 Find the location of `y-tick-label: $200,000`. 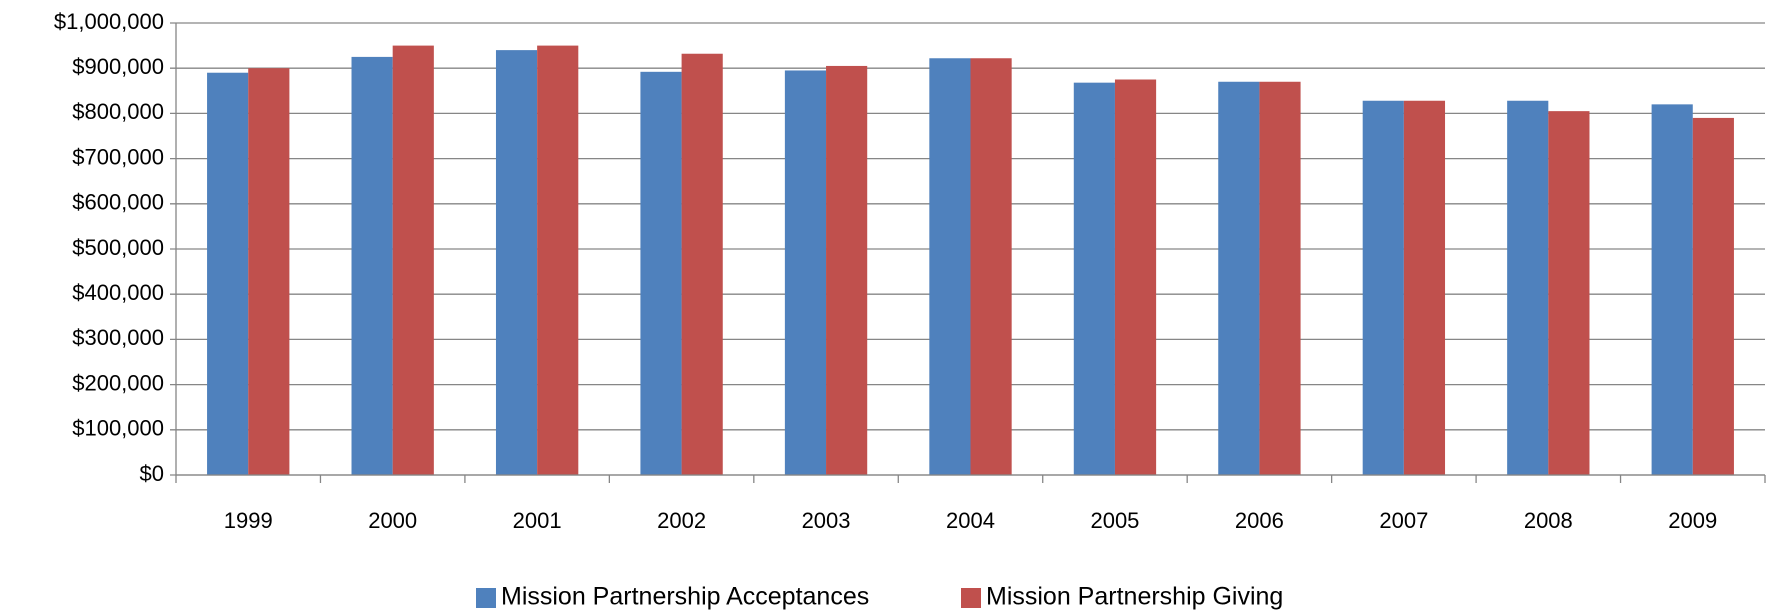

y-tick-label: $200,000 is located at coordinates (118, 382).